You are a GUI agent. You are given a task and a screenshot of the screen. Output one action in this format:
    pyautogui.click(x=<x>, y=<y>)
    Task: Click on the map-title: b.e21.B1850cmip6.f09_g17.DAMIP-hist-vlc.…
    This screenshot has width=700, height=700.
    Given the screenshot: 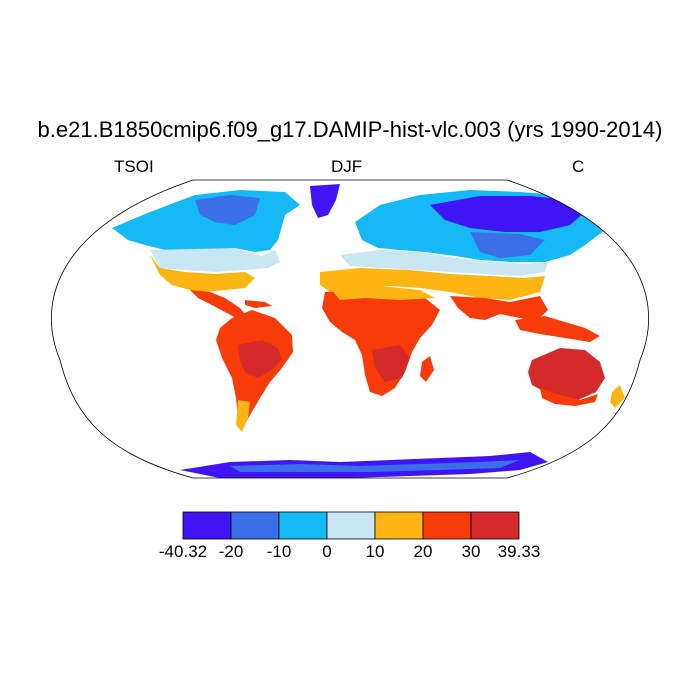 What is the action you would take?
    pyautogui.click(x=350, y=129)
    